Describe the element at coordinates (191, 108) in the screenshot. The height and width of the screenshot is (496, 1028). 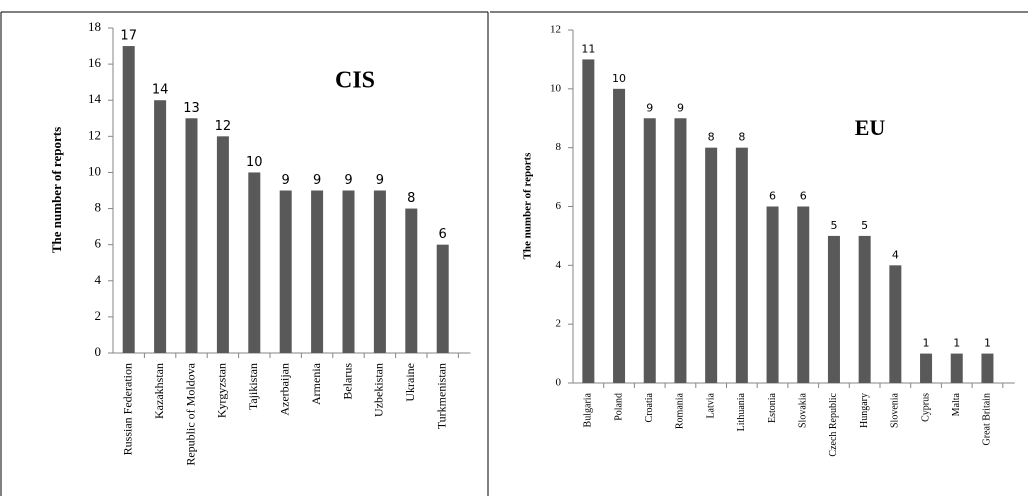
I see `data-label: 13` at that location.